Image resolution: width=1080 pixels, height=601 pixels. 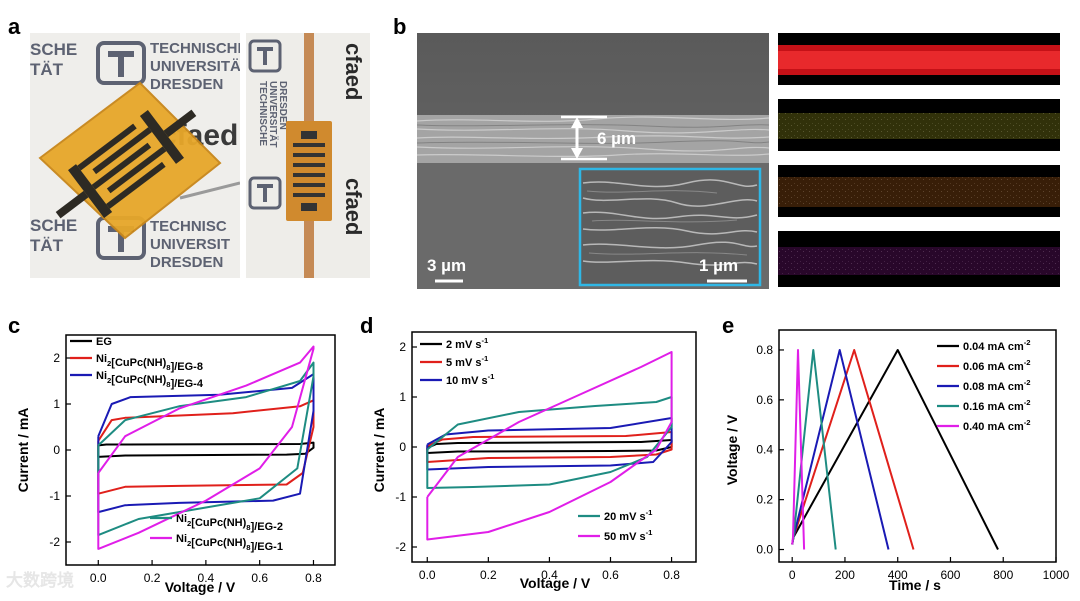 What do you see at coordinates (229, 543) in the screenshot?
I see `legend-label: Ni2[CuPc(NH)8]/EG-1` at bounding box center [229, 543].